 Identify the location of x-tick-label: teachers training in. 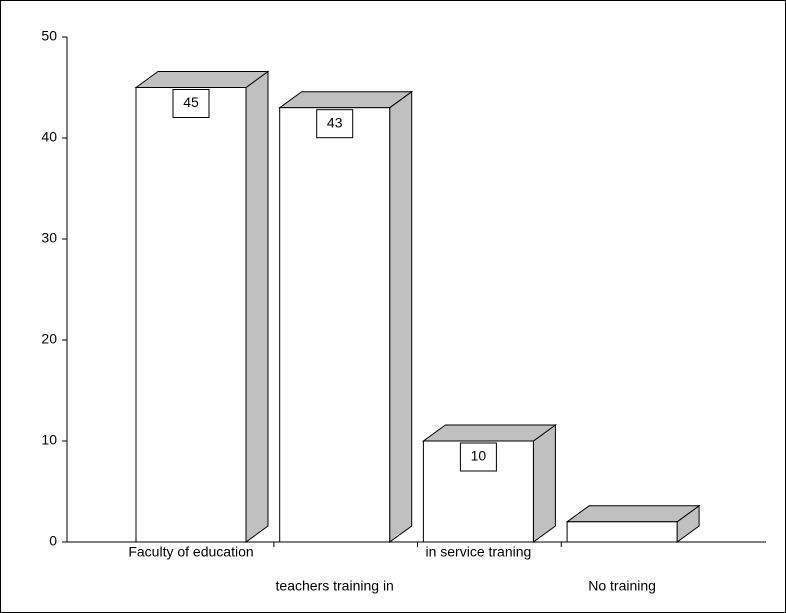
(335, 586).